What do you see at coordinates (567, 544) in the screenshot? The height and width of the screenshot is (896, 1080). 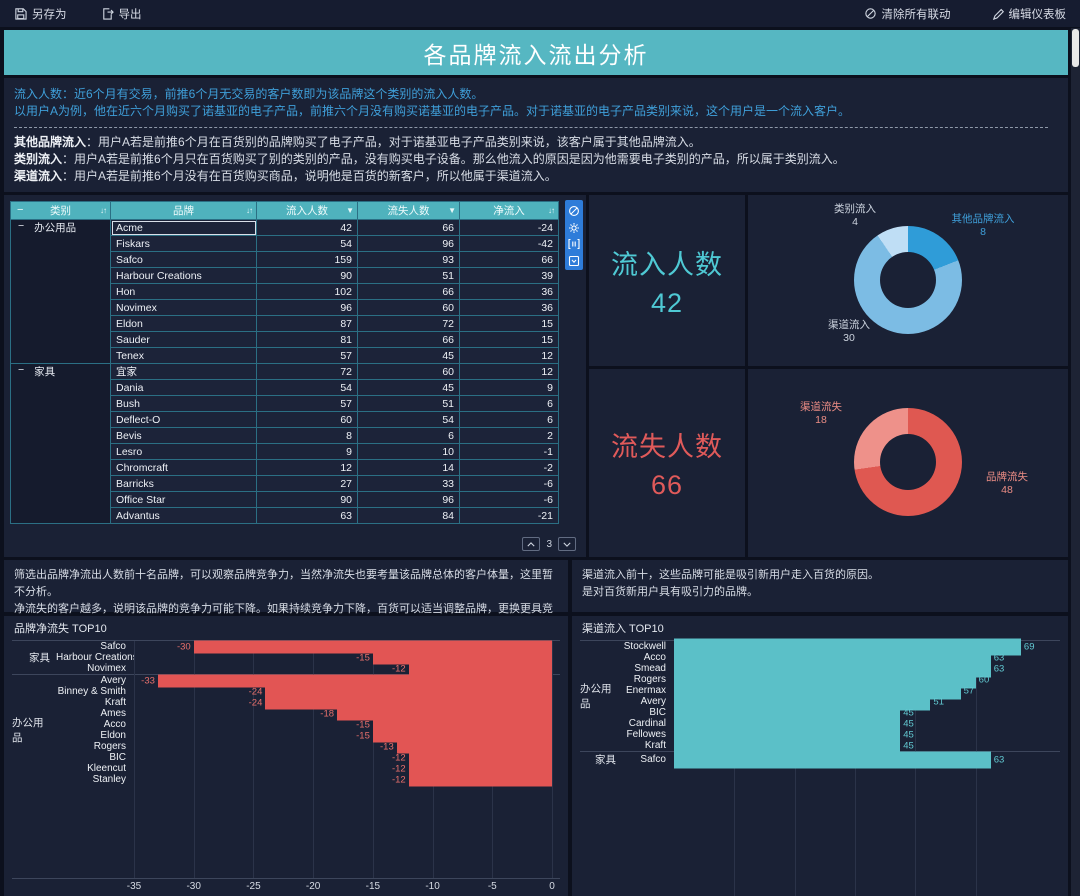 I see `page-down-button` at bounding box center [567, 544].